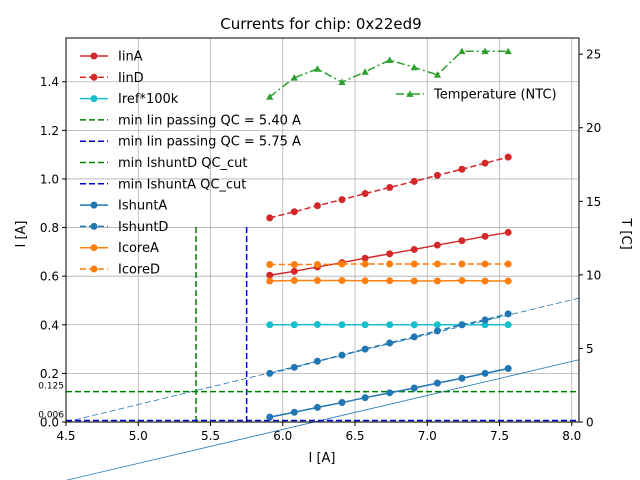 This screenshot has height=480, width=640. Describe the element at coordinates (320, 24) in the screenshot. I see `chart-title: Currents for chip: 0x22ed9` at that location.